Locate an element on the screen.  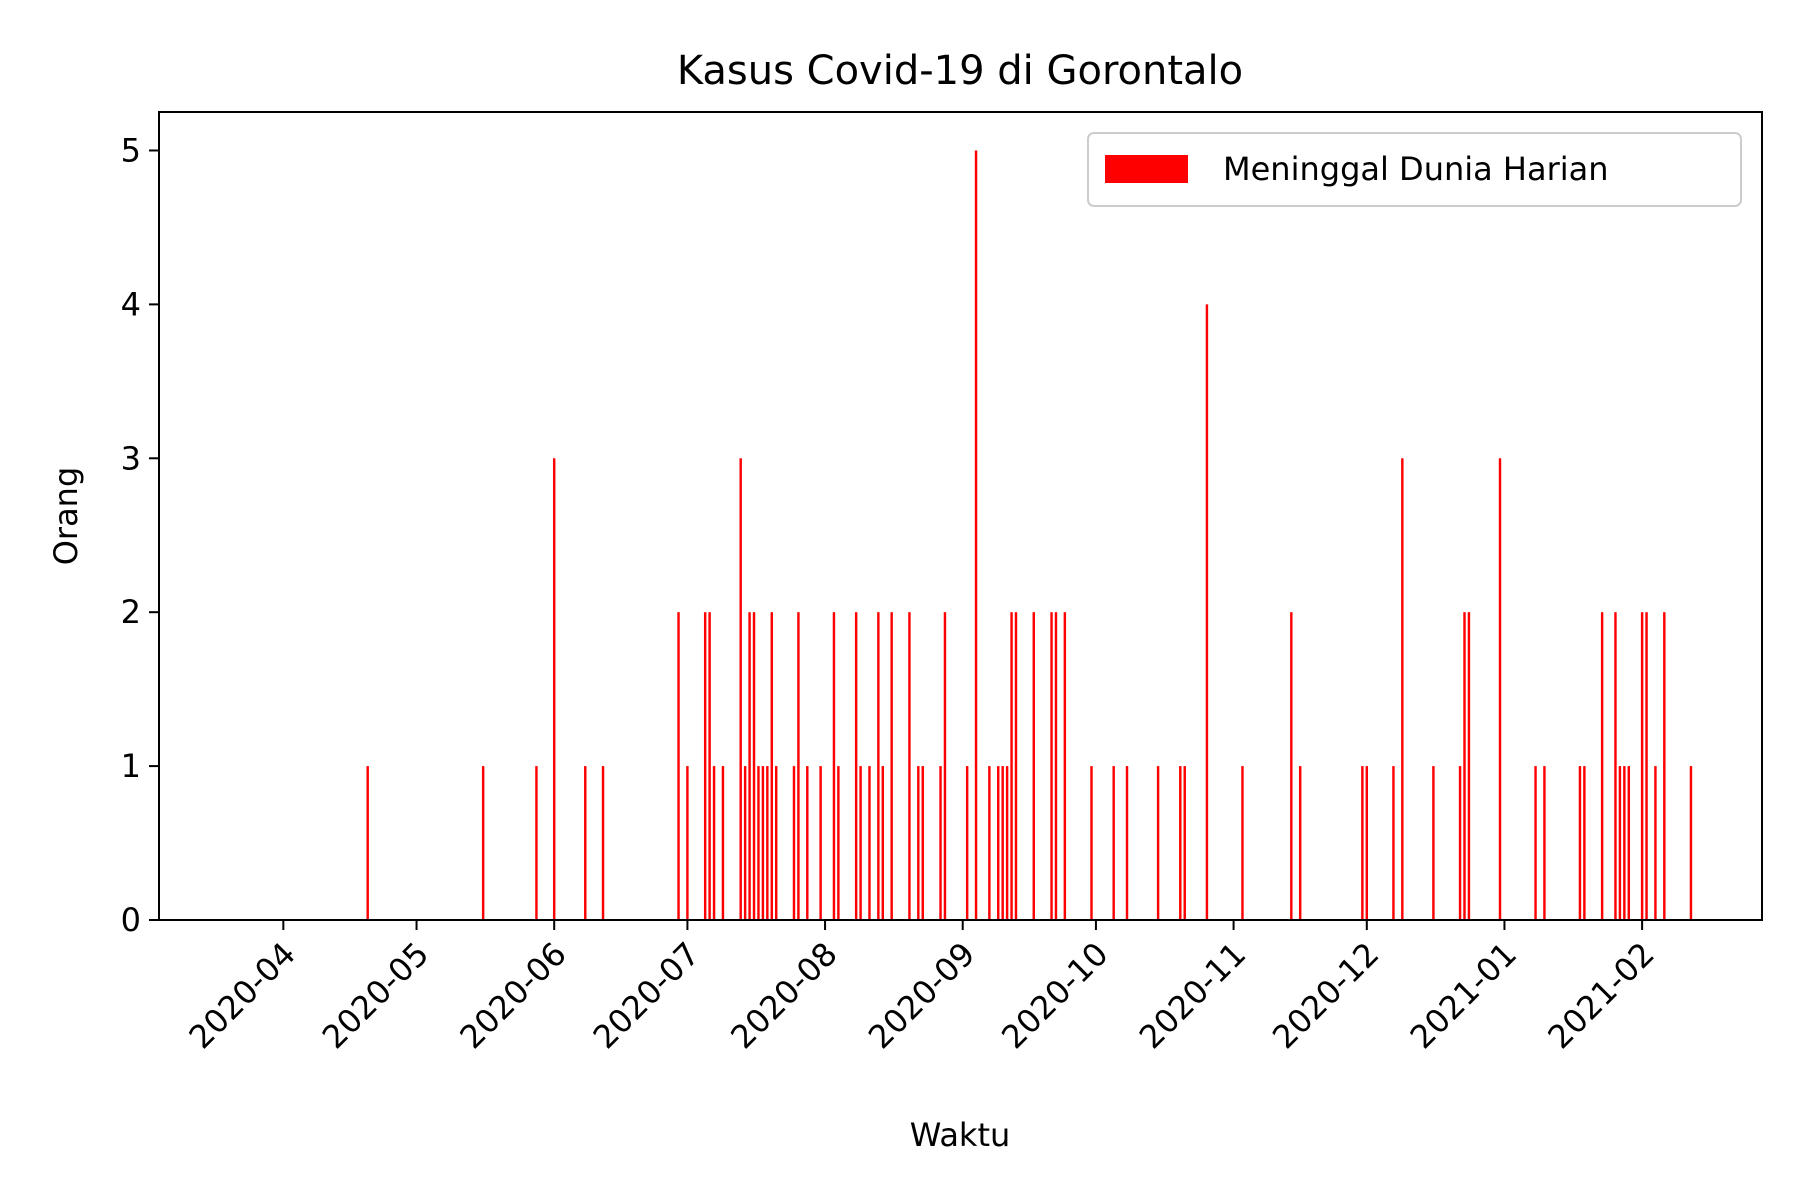
legend-label: Meninggal Dunia Harian is located at coordinates (1416, 169).